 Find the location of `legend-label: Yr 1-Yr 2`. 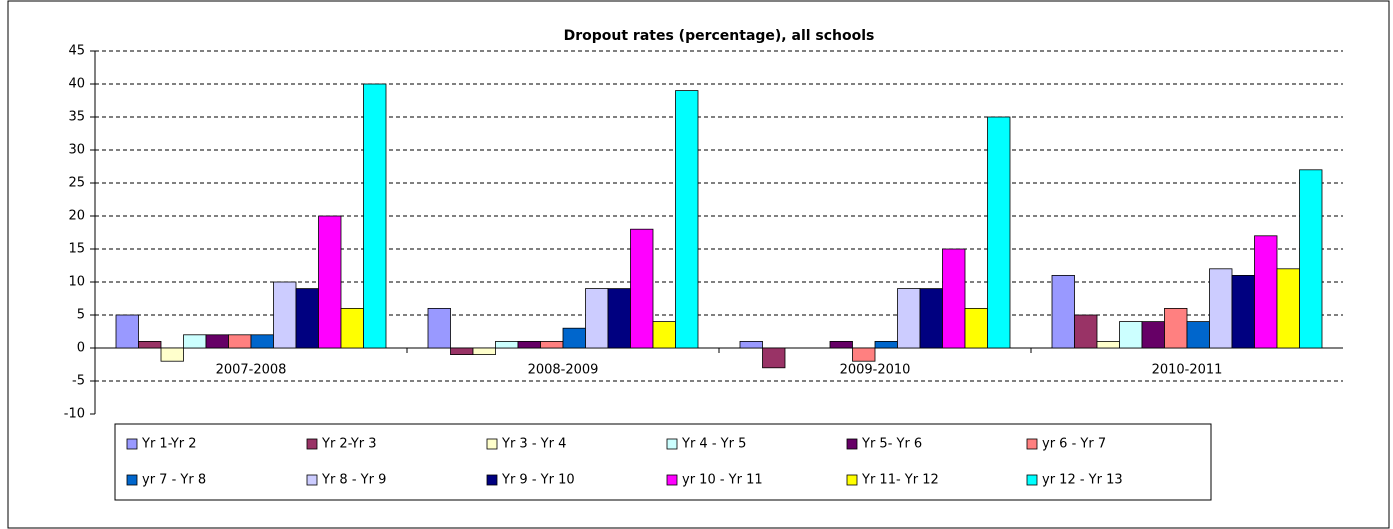

legend-label: Yr 1-Yr 2 is located at coordinates (169, 444).